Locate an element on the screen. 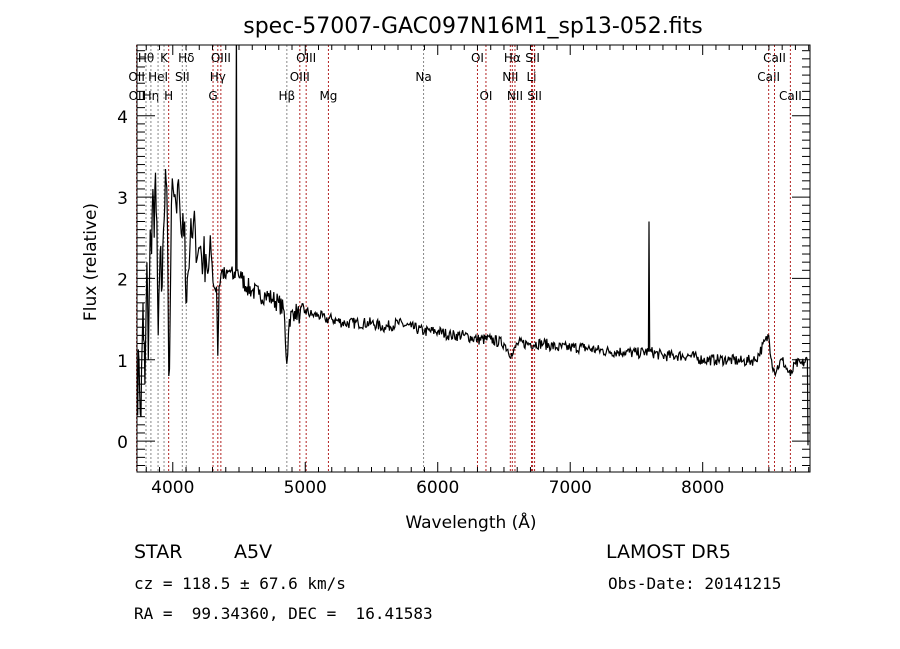 This screenshot has height=649, width=900. x-tick-label: 4000 is located at coordinates (172, 488).